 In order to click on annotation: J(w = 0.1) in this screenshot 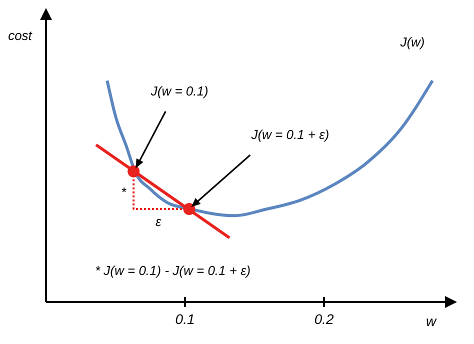, I will do `click(179, 90)`.